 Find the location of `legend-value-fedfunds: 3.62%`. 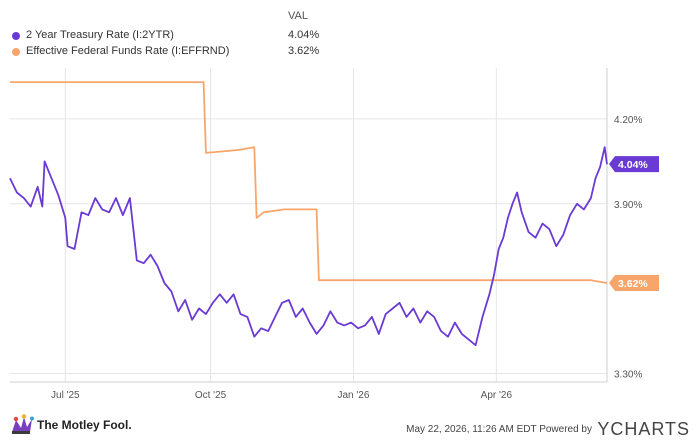

legend-value-fedfunds: 3.62% is located at coordinates (304, 51).